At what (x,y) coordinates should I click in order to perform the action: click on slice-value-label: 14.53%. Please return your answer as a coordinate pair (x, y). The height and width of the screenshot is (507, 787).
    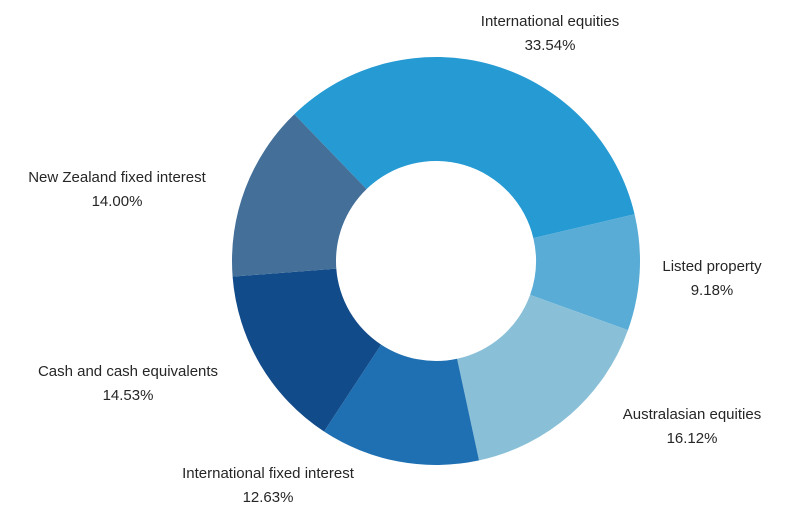
    Looking at the image, I should click on (128, 395).